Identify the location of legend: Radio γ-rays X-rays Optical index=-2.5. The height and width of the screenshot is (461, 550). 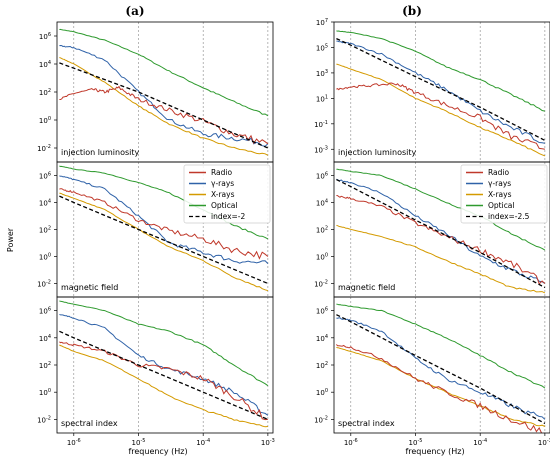
(504, 194).